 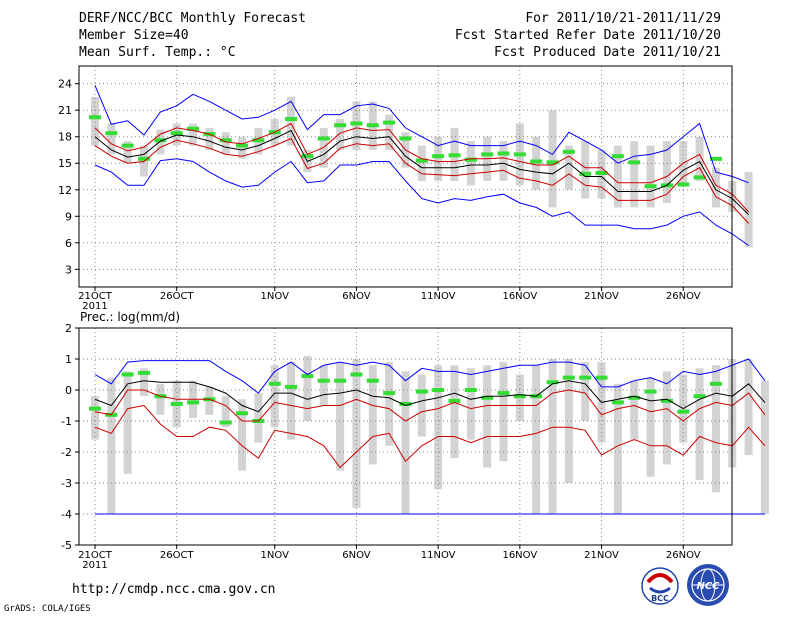 I want to click on bcc-logo-swirl, so click(x=660, y=578).